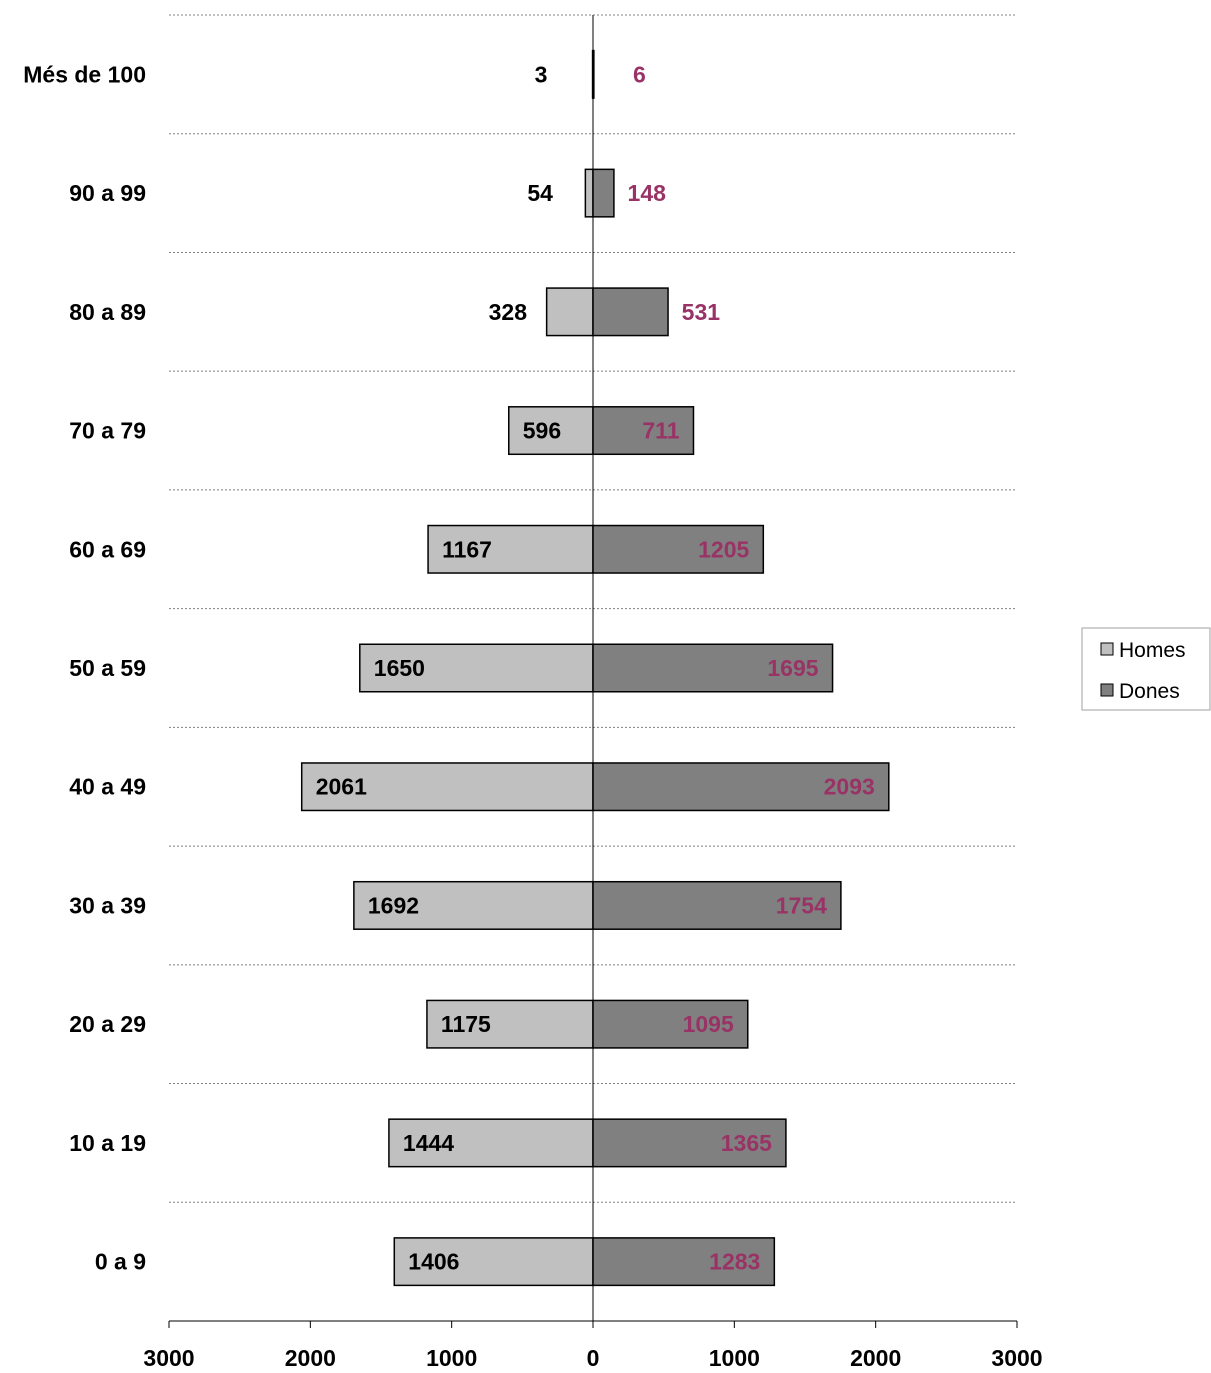  Describe the element at coordinates (107, 1024) in the screenshot. I see `category-label: 20 a 29` at that location.